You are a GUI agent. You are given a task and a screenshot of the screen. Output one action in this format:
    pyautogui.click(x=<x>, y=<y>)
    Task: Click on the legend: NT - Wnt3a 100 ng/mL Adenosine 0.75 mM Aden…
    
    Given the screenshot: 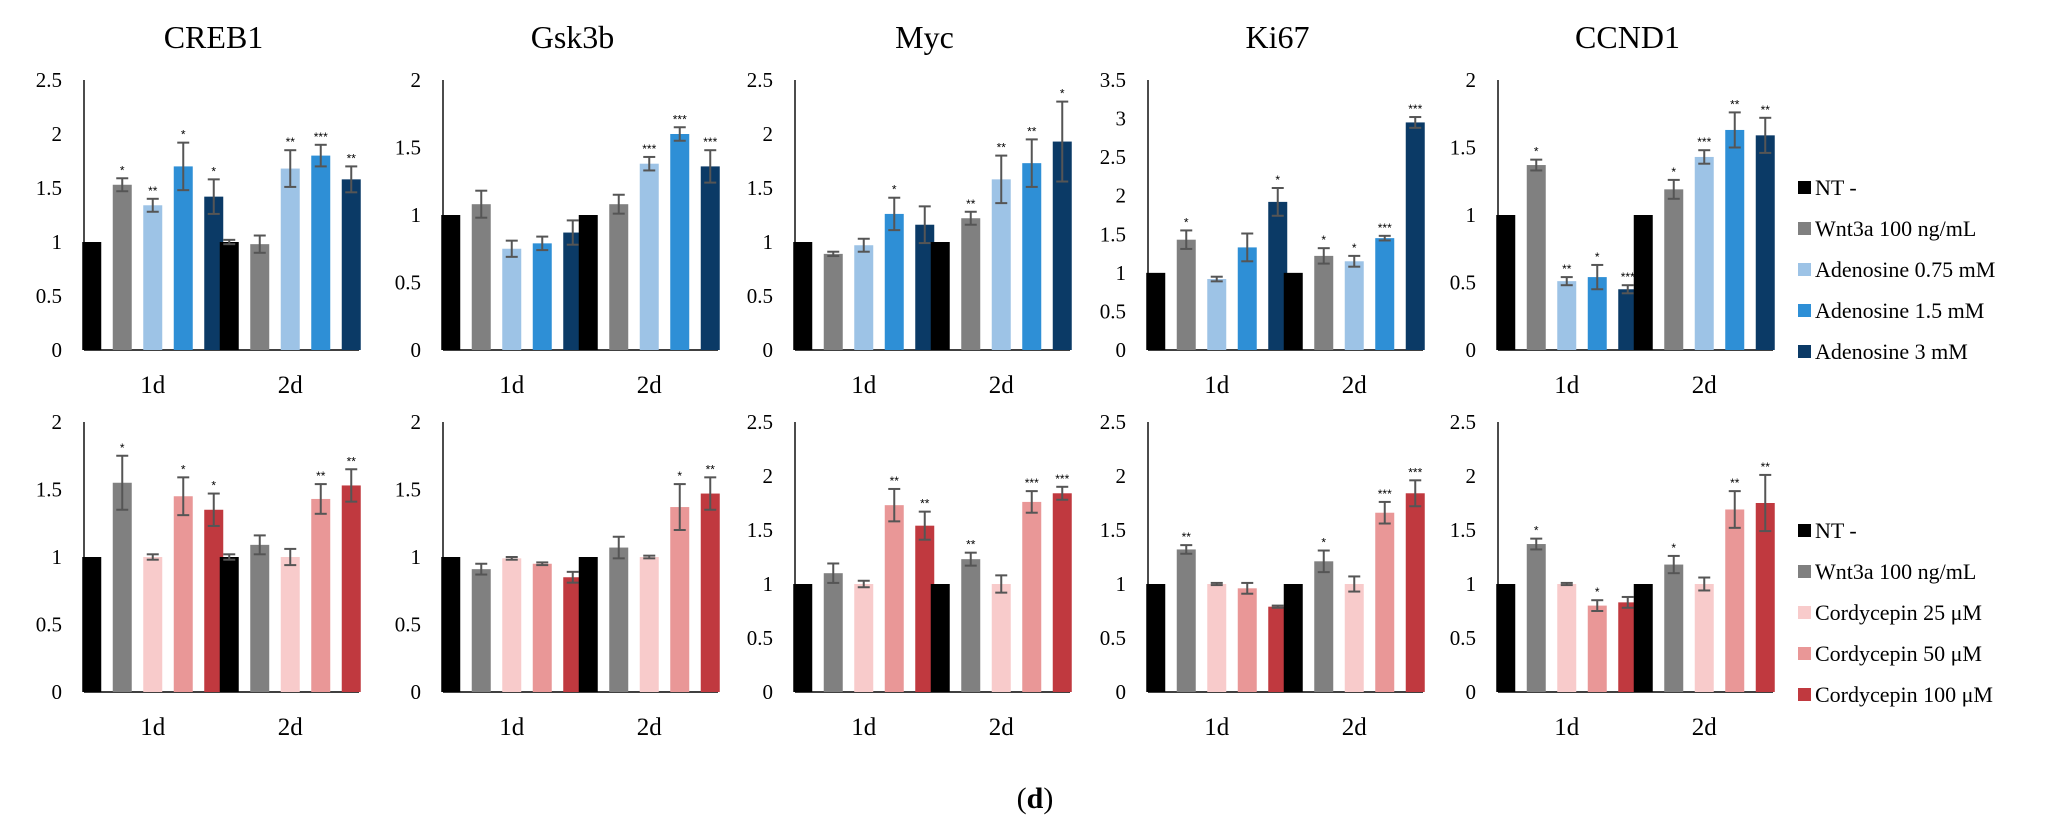 What is the action you would take?
    pyautogui.click(x=1896, y=269)
    